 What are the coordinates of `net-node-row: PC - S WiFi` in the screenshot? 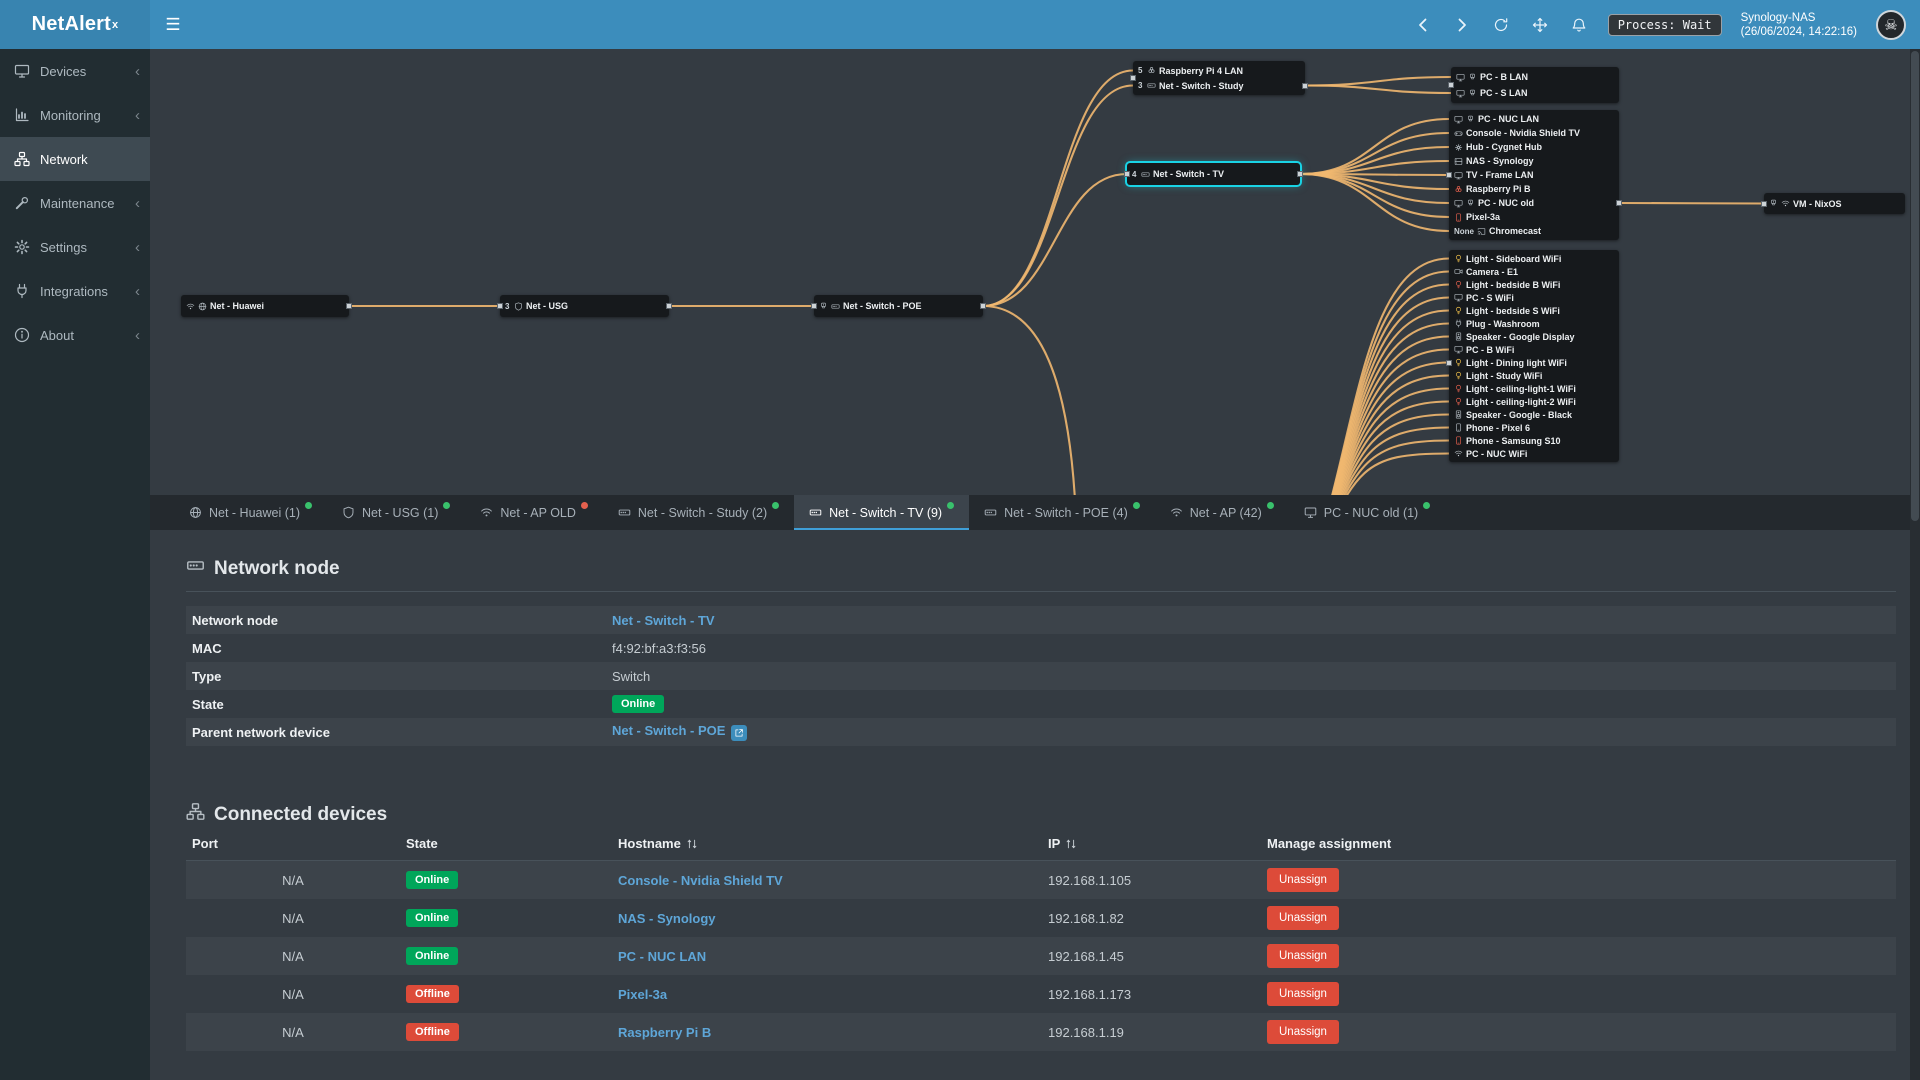 It's located at (1534, 297).